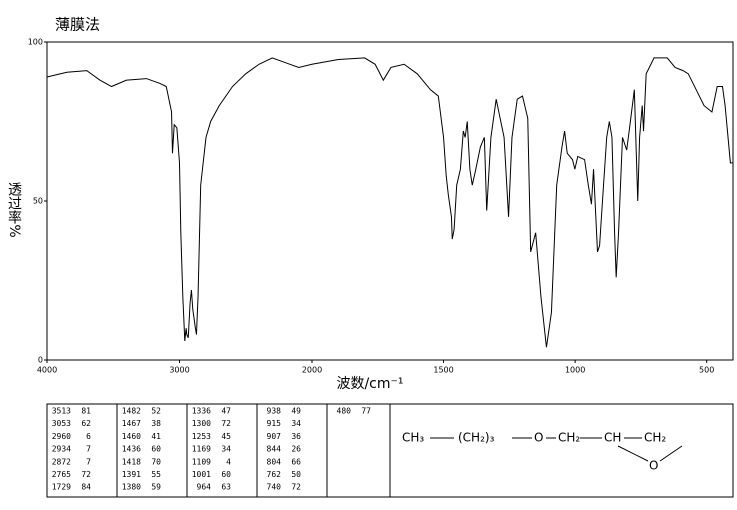 This screenshot has height=510, width=737. What do you see at coordinates (706, 370) in the screenshot?
I see `x-tick-label: 500` at bounding box center [706, 370].